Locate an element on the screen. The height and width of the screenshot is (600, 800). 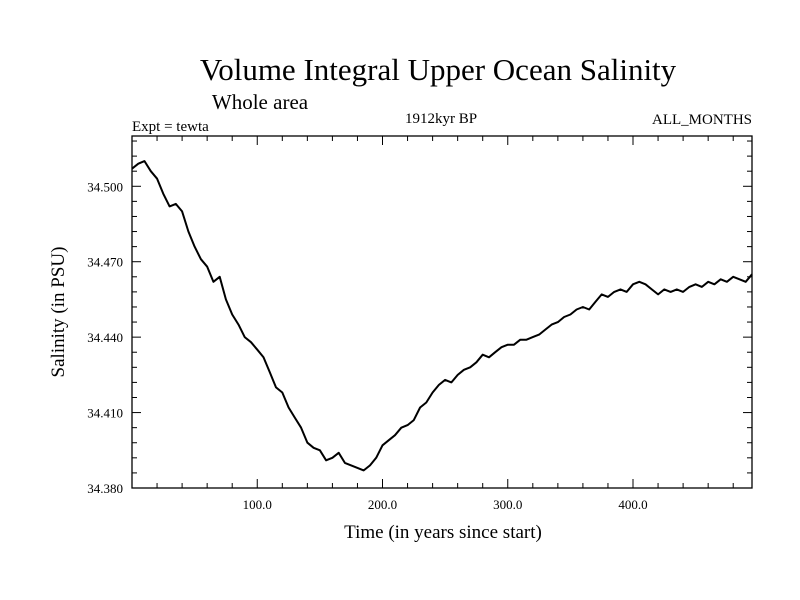
y-axis-label: Salinity (in PSU) is located at coordinates (58, 312).